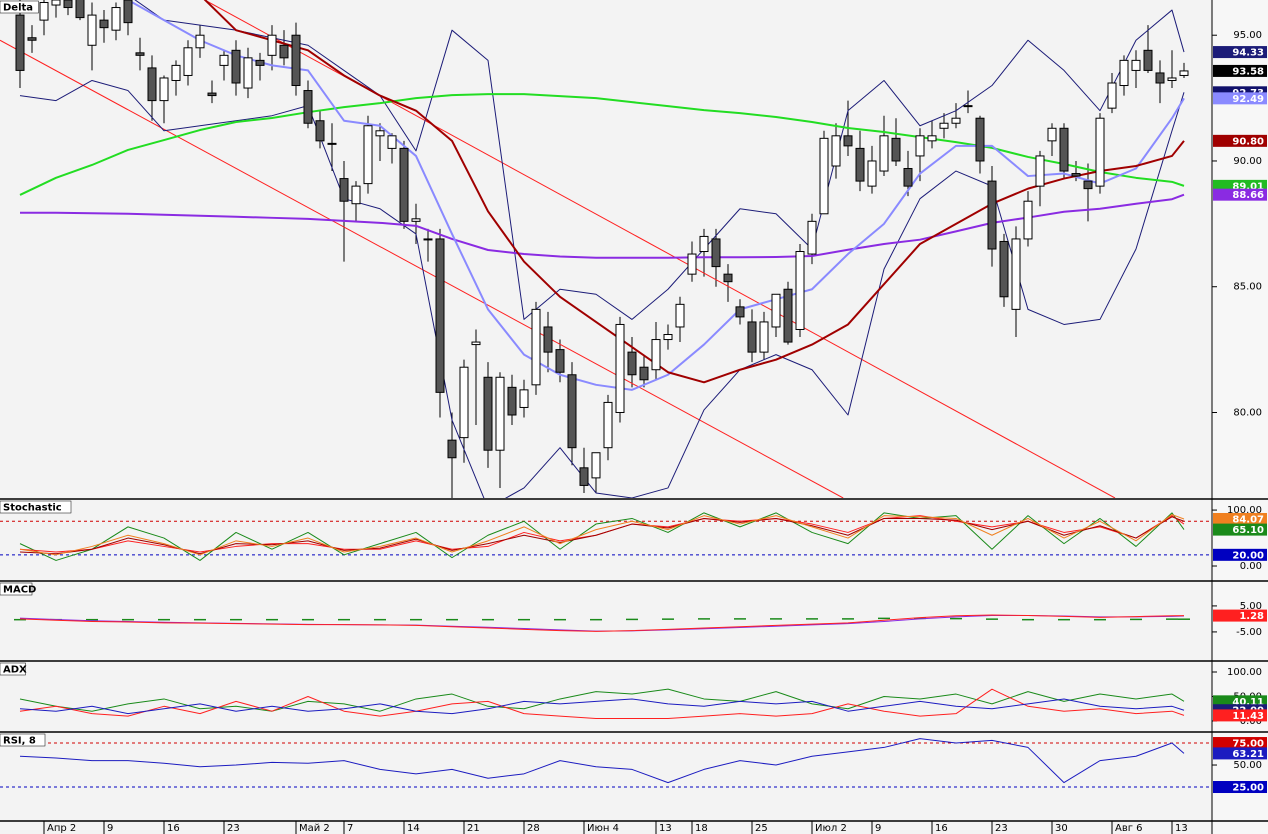 The height and width of the screenshot is (834, 1268). I want to click on panel-title: Stochastic, so click(32, 508).